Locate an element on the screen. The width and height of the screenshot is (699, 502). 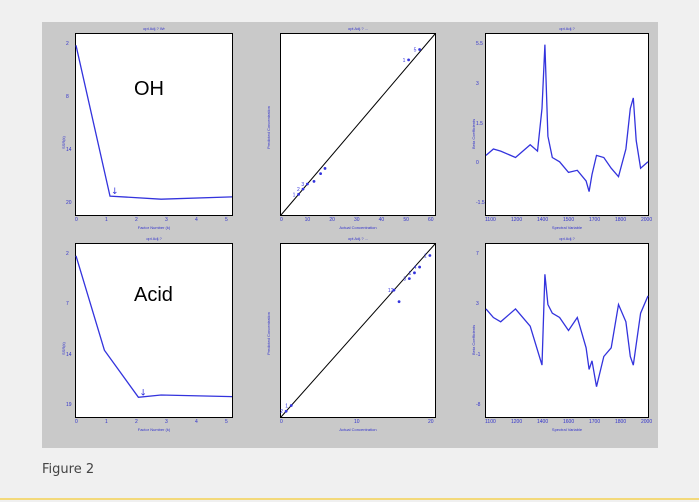
oh-coef-title: opt Adj.? is located at coordinates (567, 28).